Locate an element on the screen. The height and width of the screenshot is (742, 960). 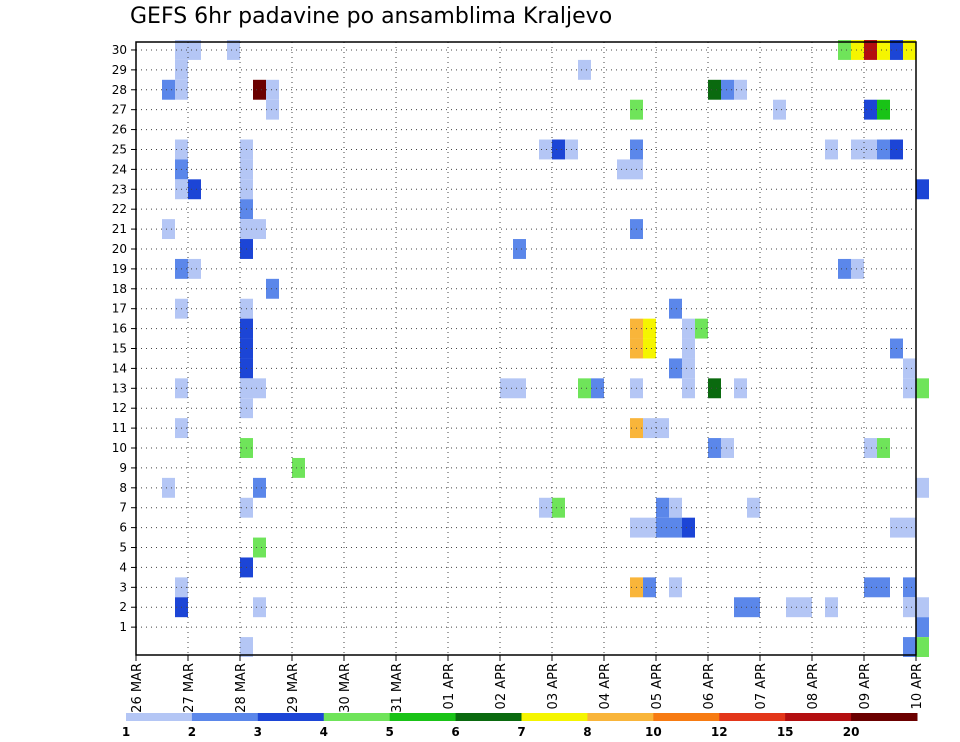
y-tick-label: 17 is located at coordinates (119, 309).